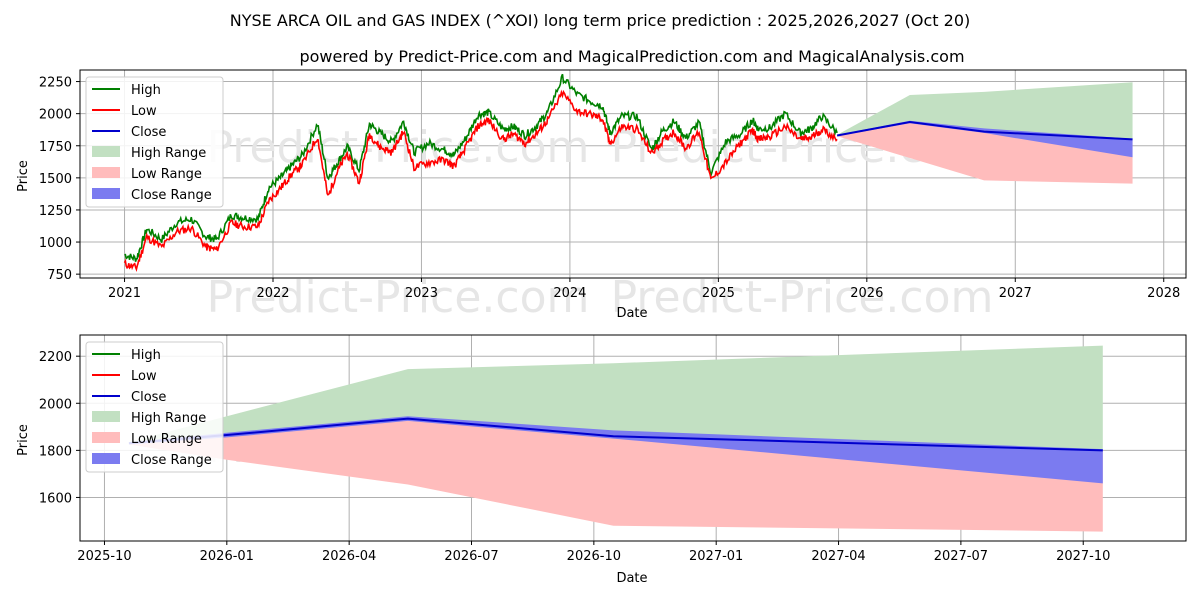 The image size is (1200, 600). Describe the element at coordinates (227, 556) in the screenshot. I see `bottom-xtick-label: 2026-01` at that location.